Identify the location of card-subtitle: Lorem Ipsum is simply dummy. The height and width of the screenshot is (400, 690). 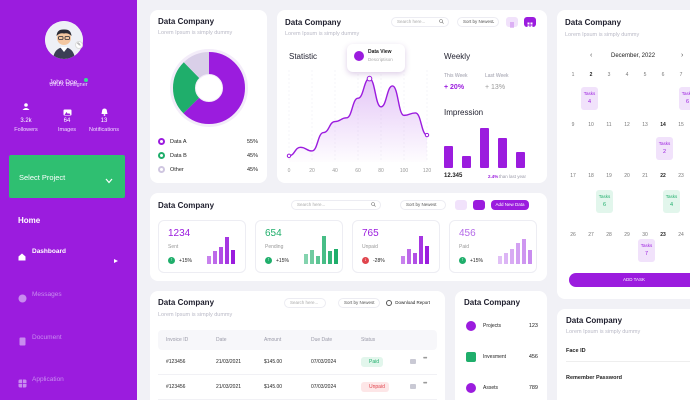
(603, 332).